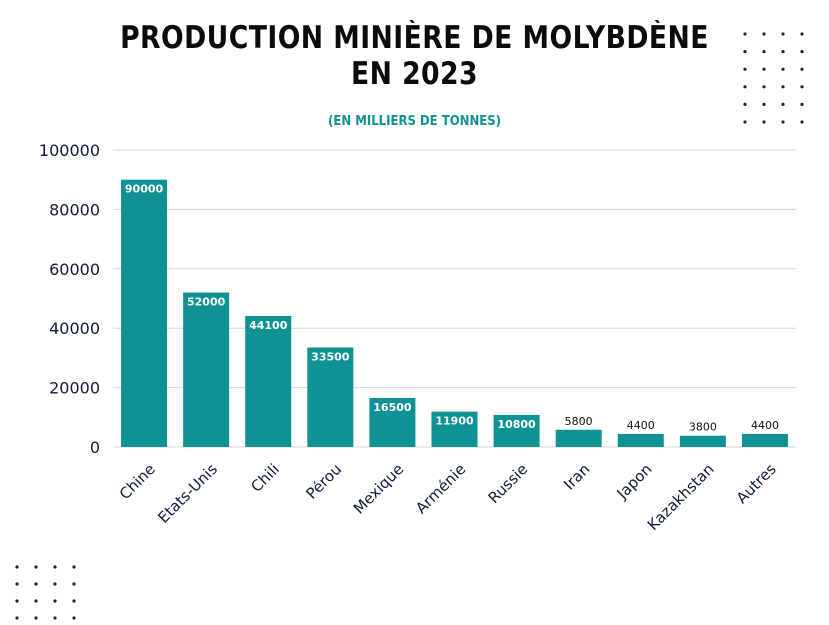 This screenshot has width=829, height=625. What do you see at coordinates (144, 189) in the screenshot?
I see `data-label: 90000` at bounding box center [144, 189].